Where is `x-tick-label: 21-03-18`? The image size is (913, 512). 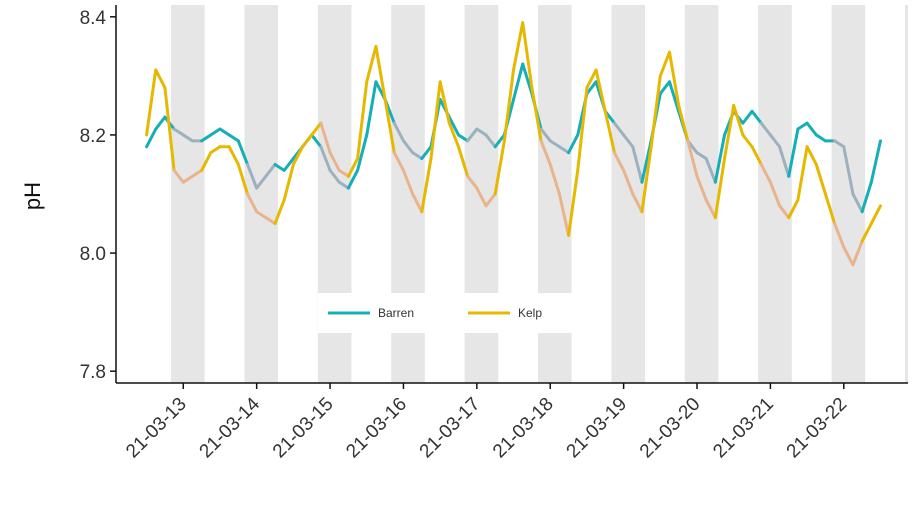
x-tick-label: 21-03-18 is located at coordinates (523, 428).